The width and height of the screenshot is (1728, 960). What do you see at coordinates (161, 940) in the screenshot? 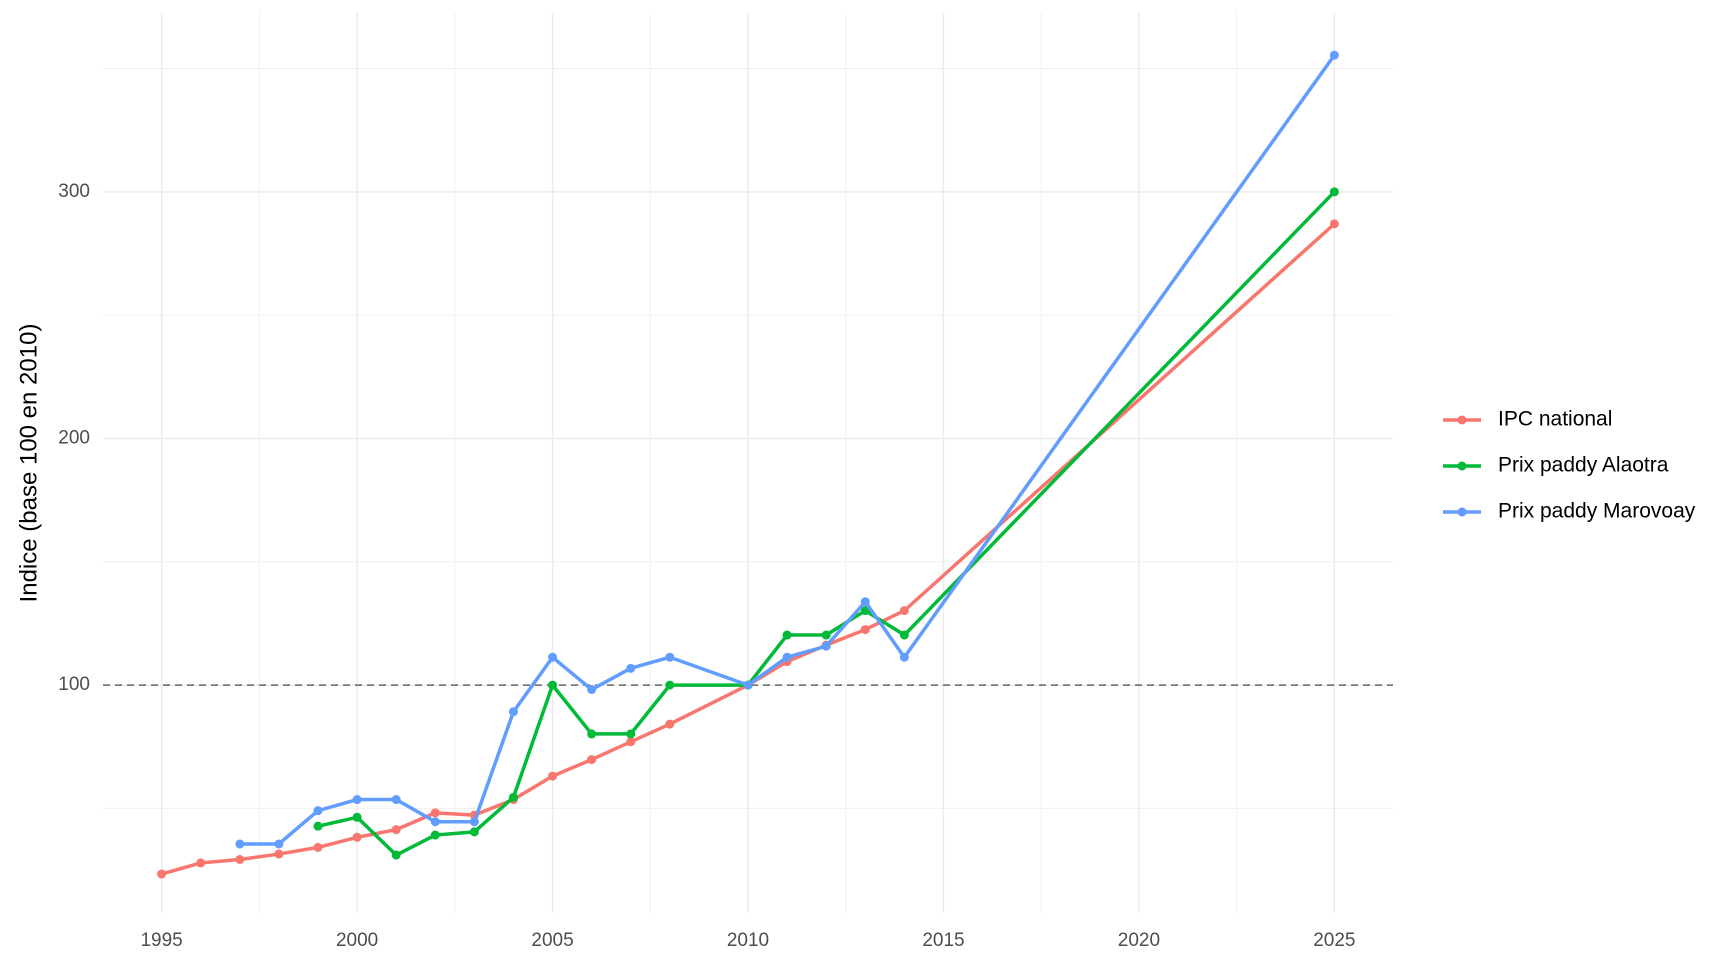
I see `x-tick-label: 1995` at bounding box center [161, 940].